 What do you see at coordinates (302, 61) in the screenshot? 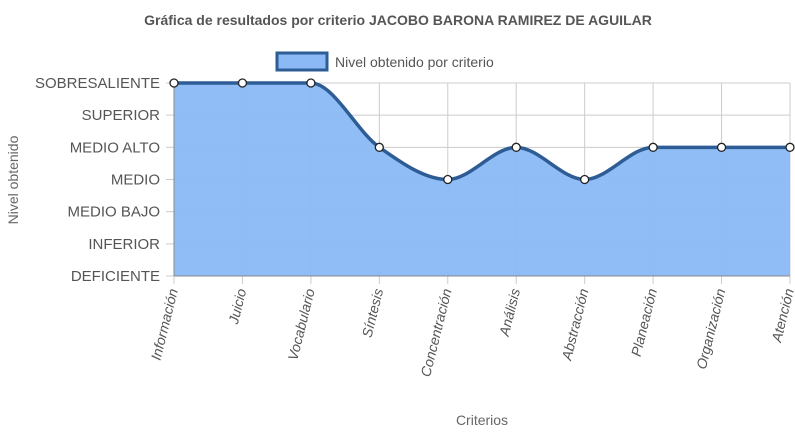
I see `legend-swatch` at bounding box center [302, 61].